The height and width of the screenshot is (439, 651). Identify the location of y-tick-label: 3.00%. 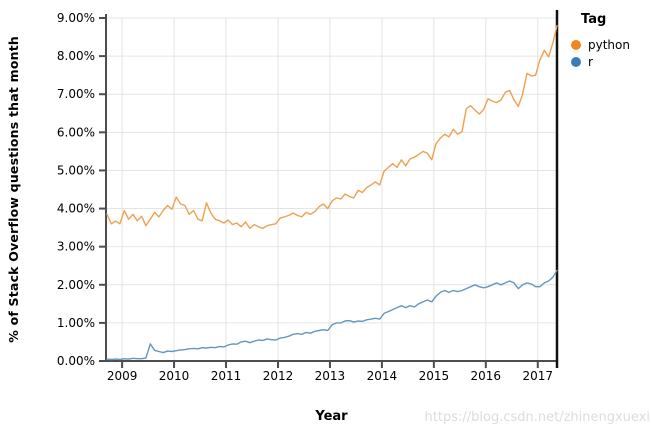
(76, 247).